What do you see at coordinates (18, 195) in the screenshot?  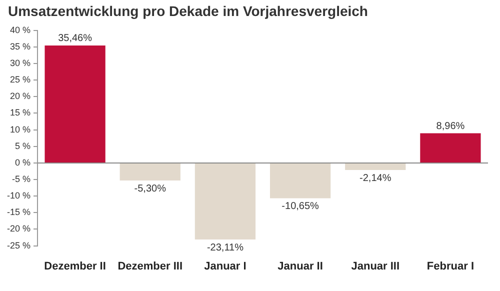 I see `y-tick-label: -10 %` at bounding box center [18, 195].